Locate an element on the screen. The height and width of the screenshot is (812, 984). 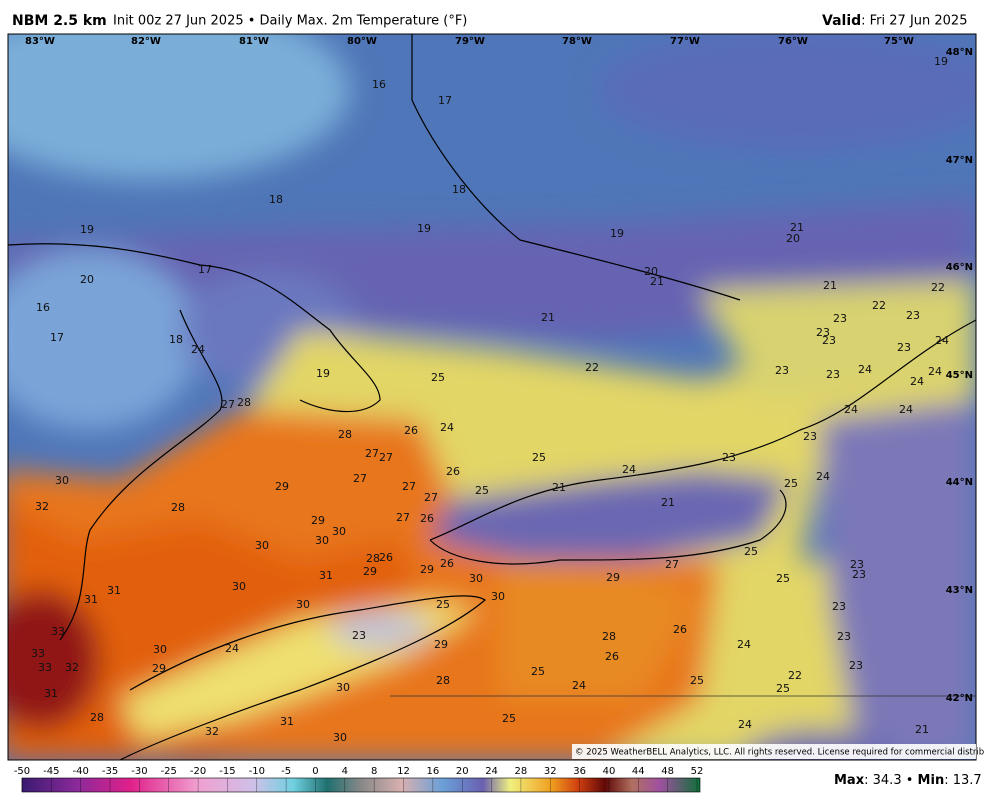
colorbar-tick-label: 28 is located at coordinates (521, 771).